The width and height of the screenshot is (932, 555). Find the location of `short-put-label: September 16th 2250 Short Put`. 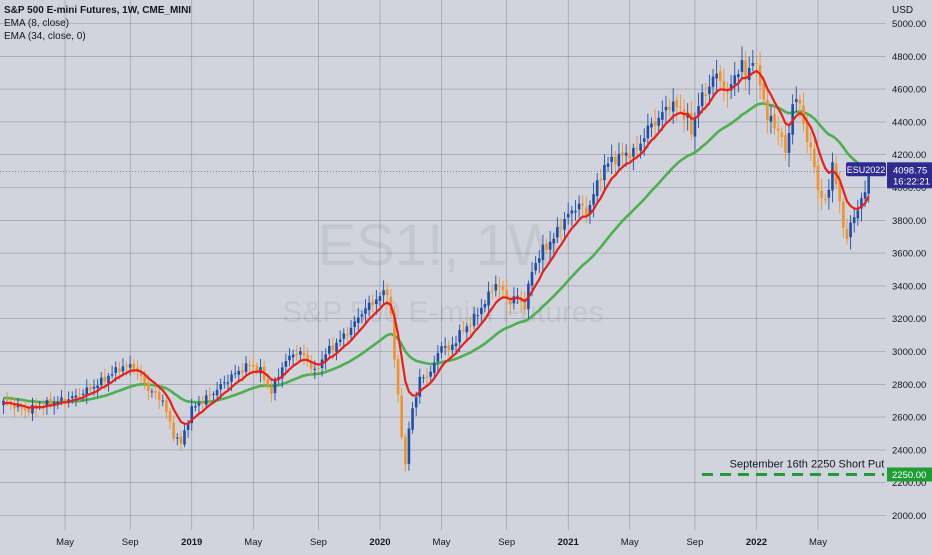

short-put-label: September 16th 2250 Short Put is located at coordinates (807, 465).